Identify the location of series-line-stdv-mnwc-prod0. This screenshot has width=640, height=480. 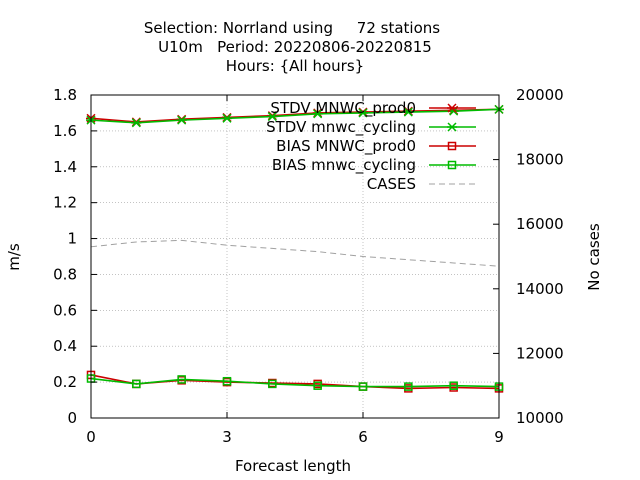
(295, 115).